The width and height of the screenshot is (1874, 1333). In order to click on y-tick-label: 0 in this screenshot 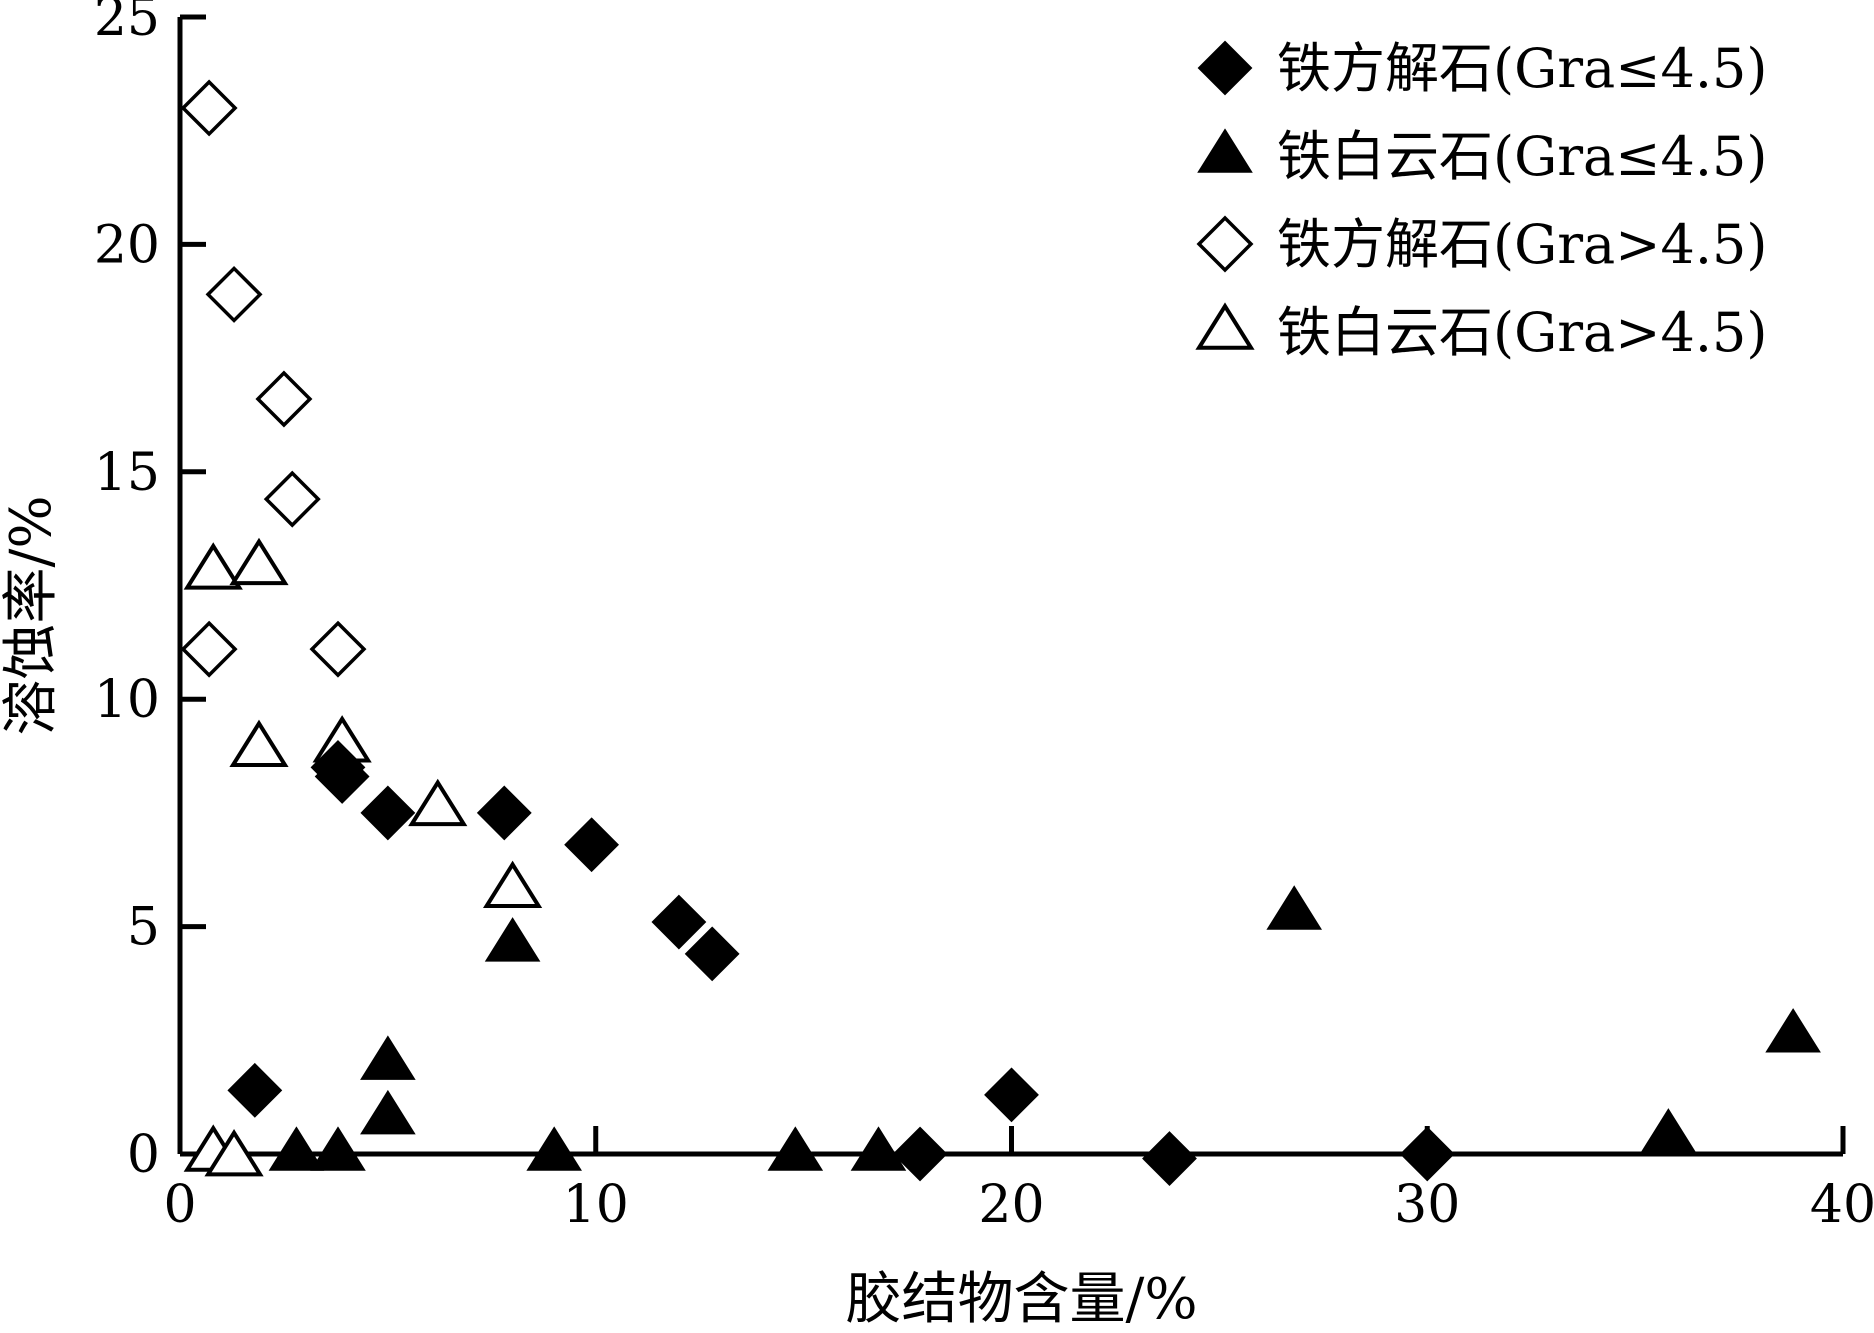, I will do `click(143, 1155)`.